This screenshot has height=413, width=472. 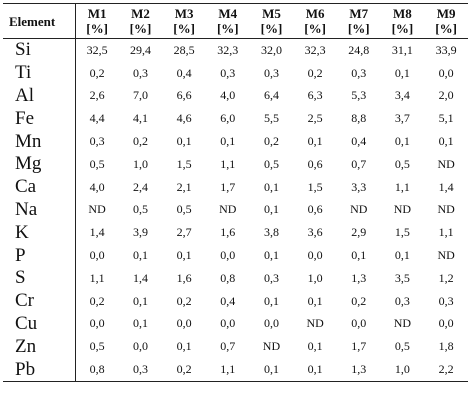 What do you see at coordinates (315, 95) in the screenshot?
I see `value-cell: 6,3` at bounding box center [315, 95].